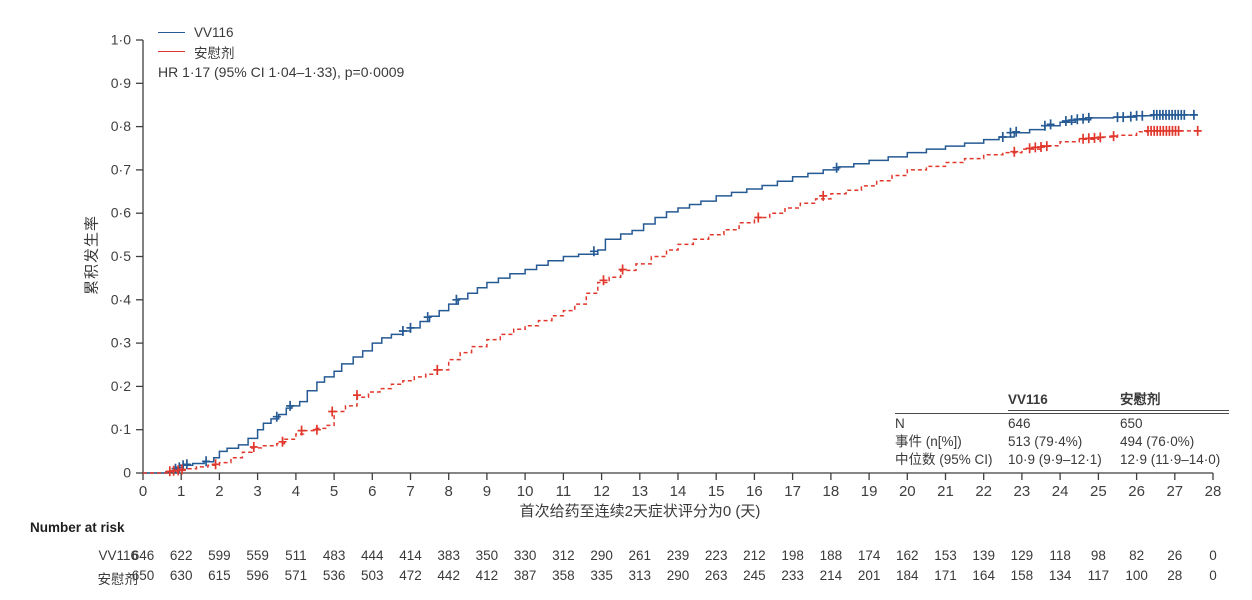  I want to click on risk-value: 313, so click(640, 575).